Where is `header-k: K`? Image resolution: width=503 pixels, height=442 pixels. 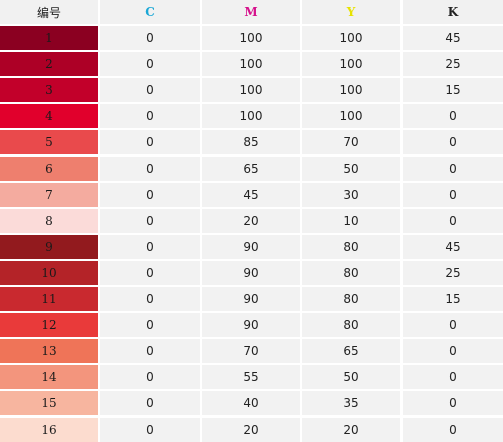 header-k: K is located at coordinates (453, 12).